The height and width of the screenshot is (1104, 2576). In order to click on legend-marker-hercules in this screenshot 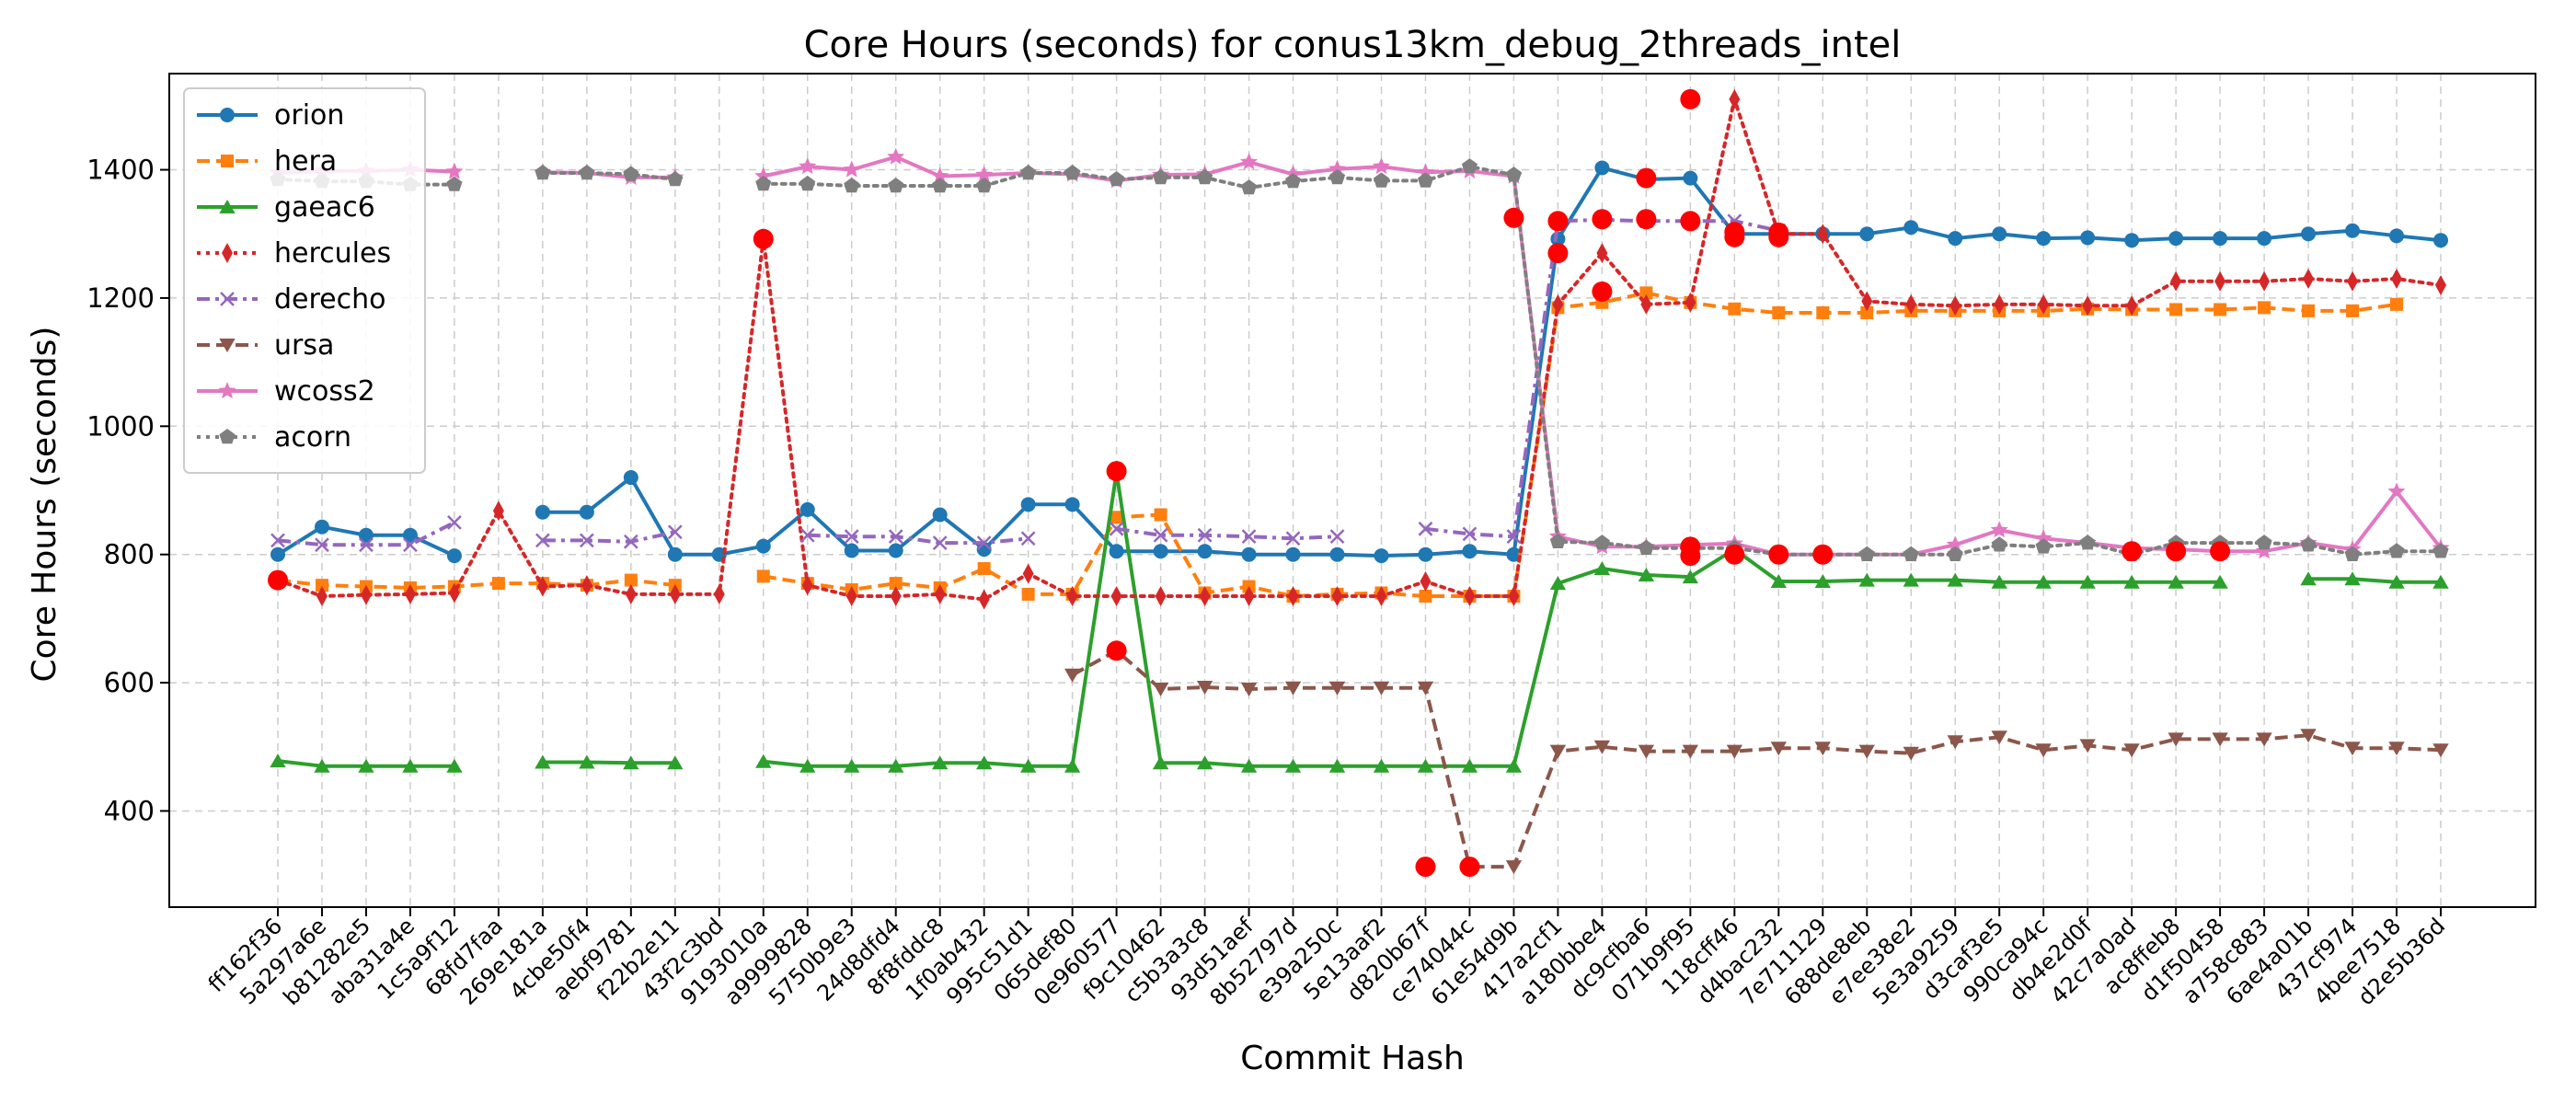, I will do `click(227, 253)`.